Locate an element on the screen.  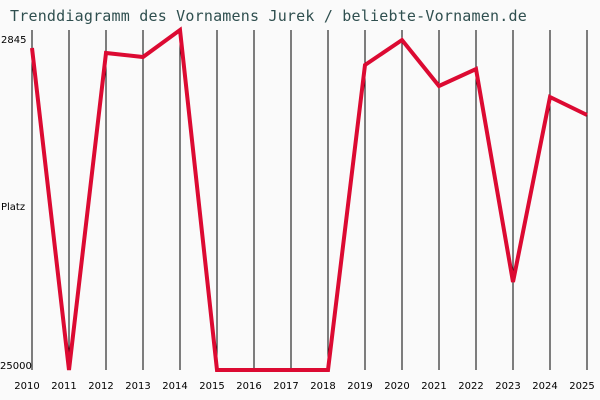
y-axis-title: Platz is located at coordinates (13, 207).